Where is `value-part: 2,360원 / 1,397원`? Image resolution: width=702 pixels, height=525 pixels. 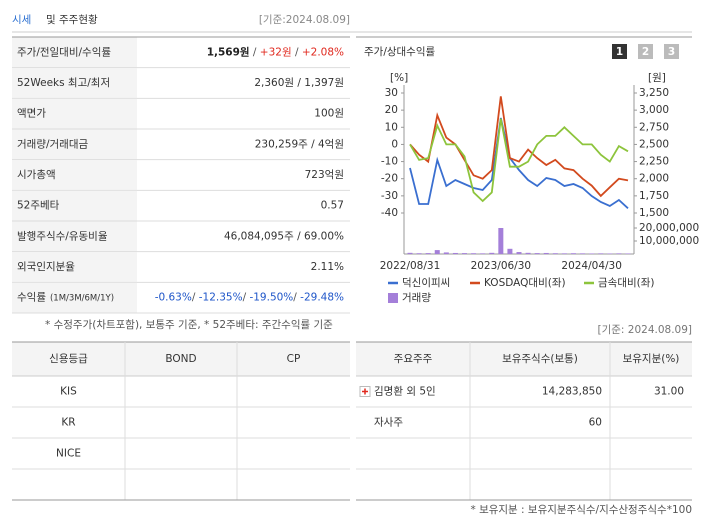 value-part: 2,360원 / 1,397원 is located at coordinates (299, 83).